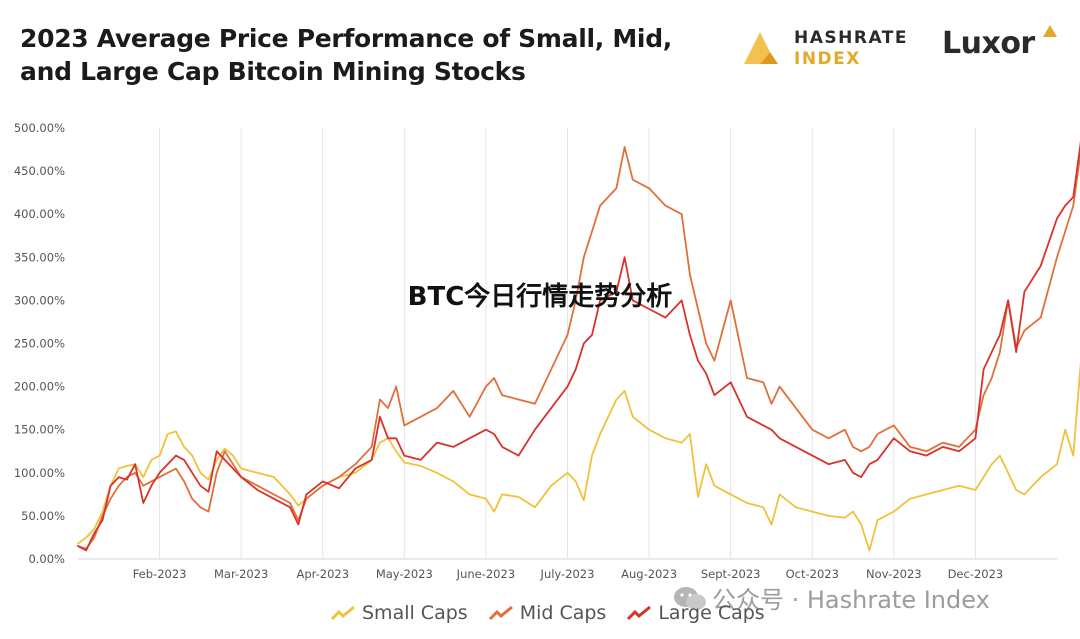 The height and width of the screenshot is (639, 1080). I want to click on hashrate-index-word-1: HASHRATE, so click(851, 38).